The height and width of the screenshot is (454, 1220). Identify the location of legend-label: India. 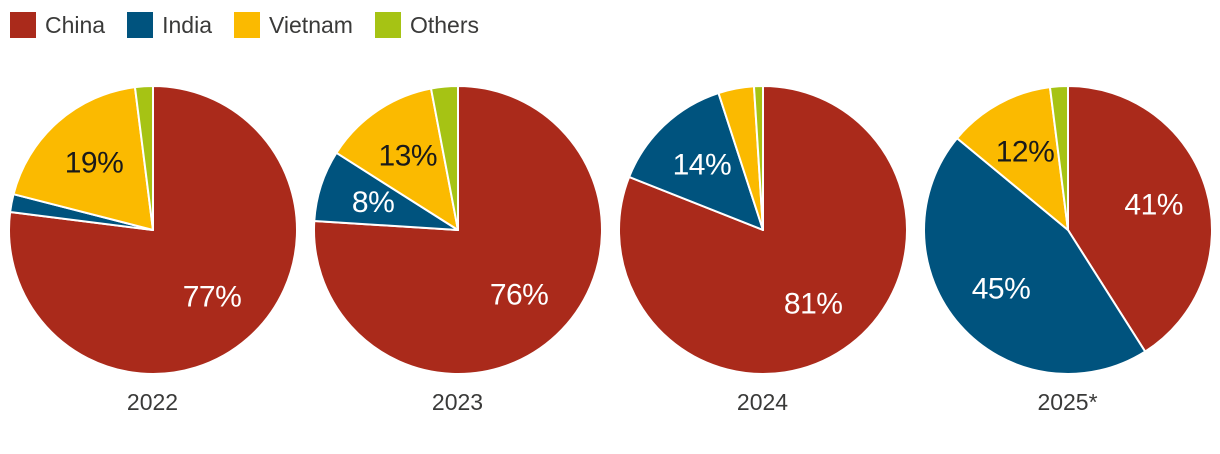
(187, 25).